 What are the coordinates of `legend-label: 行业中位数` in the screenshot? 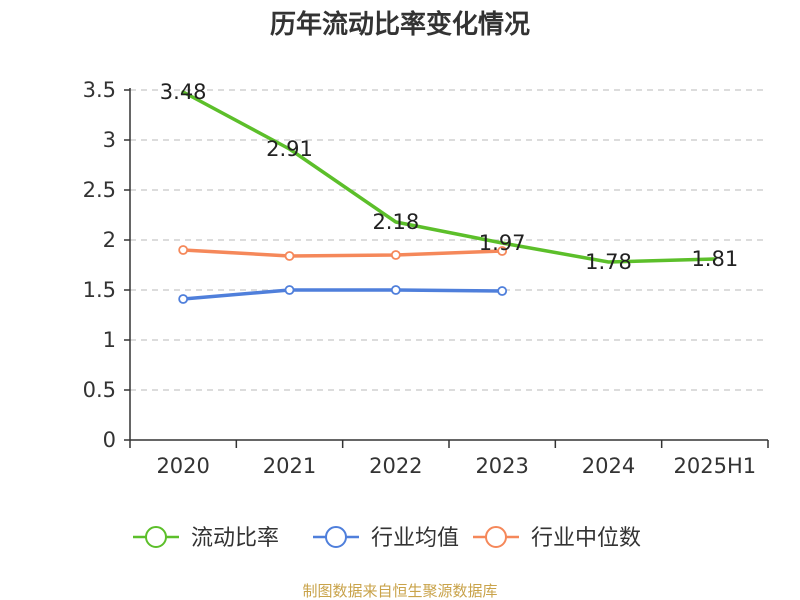 It's located at (586, 538).